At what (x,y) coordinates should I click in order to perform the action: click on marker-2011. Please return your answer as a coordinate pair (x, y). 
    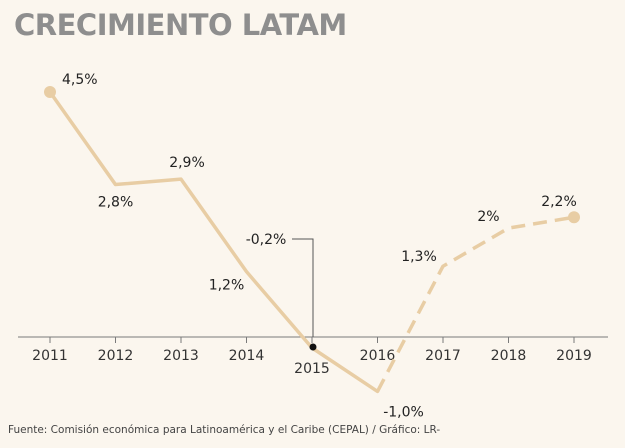
    Looking at the image, I should click on (50, 92).